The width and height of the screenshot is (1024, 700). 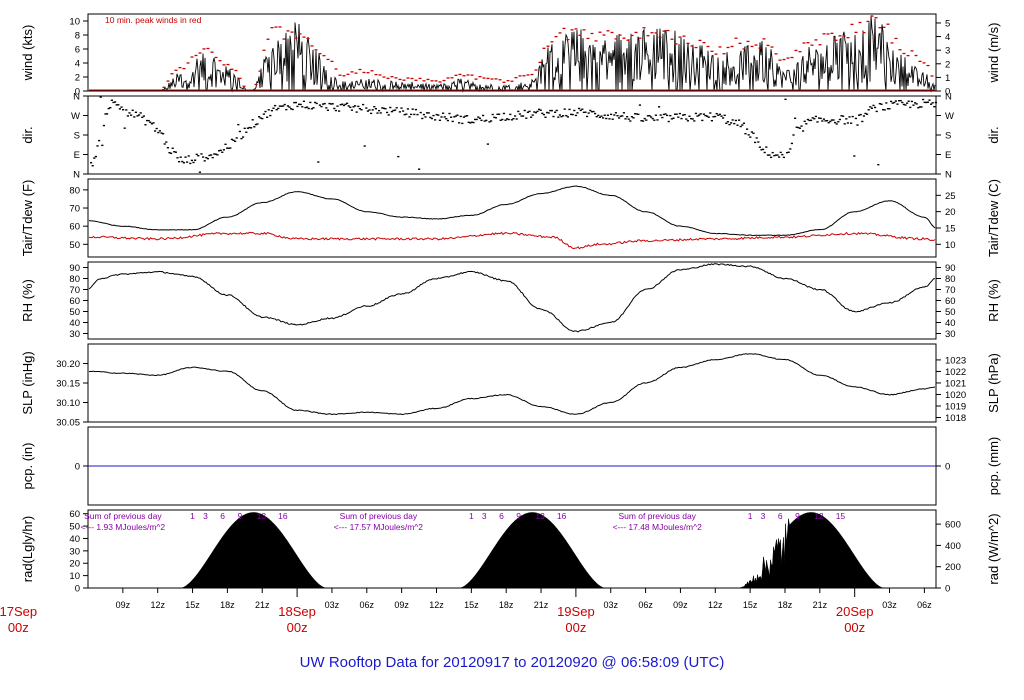 What do you see at coordinates (518, 516) in the screenshot?
I see `rad-hour-mark-1-3: 9` at bounding box center [518, 516].